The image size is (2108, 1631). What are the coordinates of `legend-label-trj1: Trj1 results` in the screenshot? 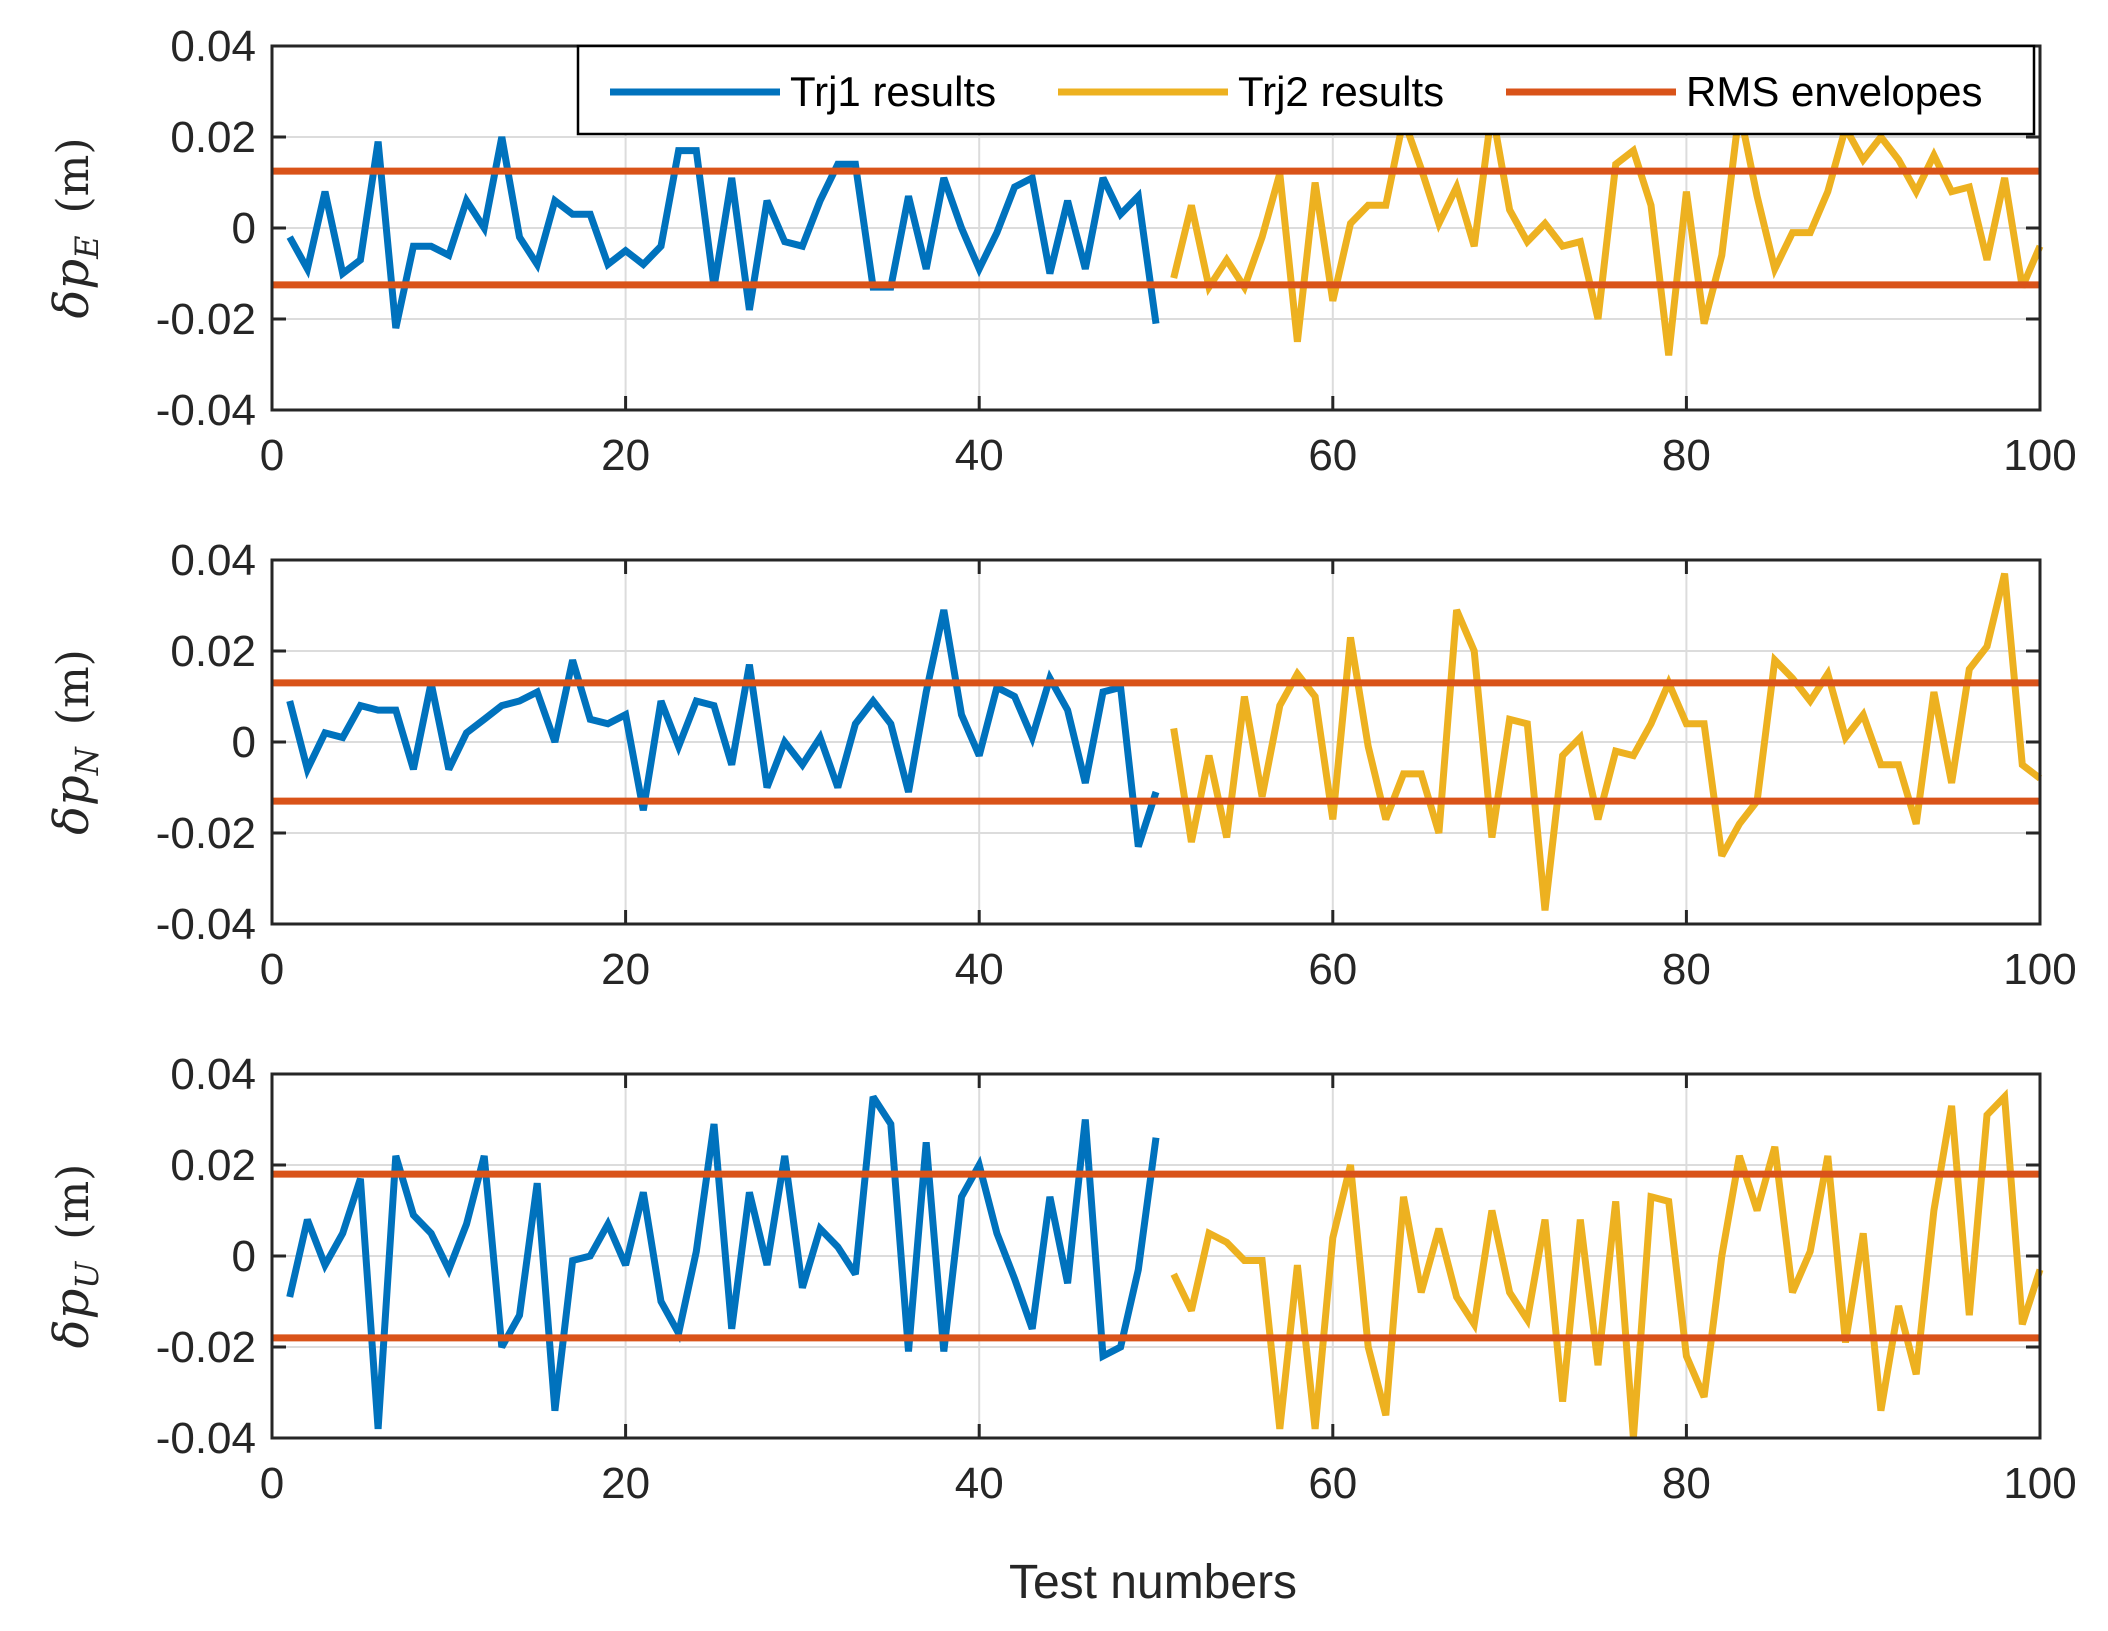 It's located at (893, 91).